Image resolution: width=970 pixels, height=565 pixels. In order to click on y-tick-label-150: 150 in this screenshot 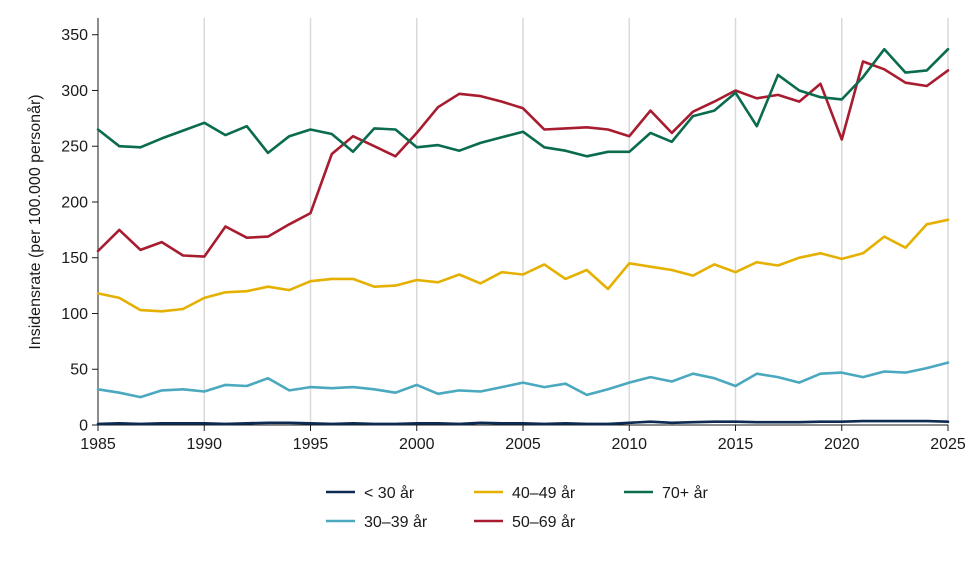, I will do `click(74, 258)`.